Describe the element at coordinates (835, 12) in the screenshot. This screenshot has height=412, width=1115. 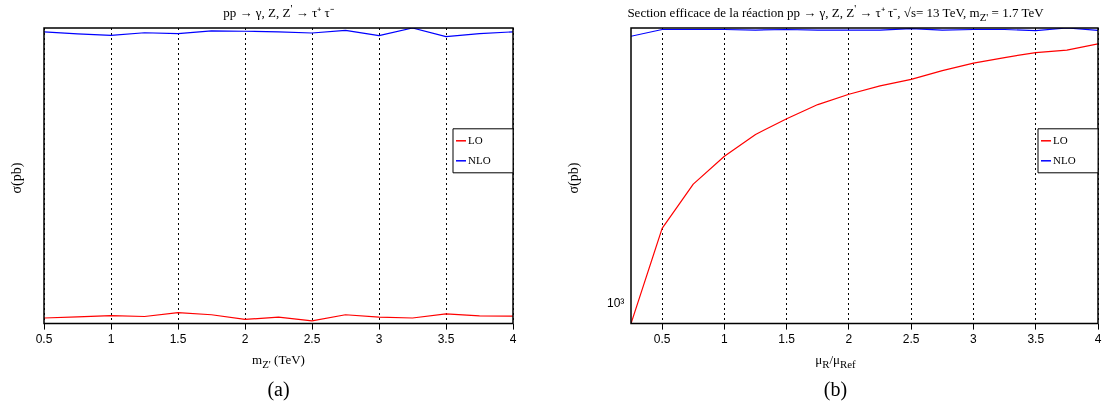
I see `chart-title: Section efficace de la réaction pp → γ, Z, Z$^{'}$ → τ⁺ τ⁻, √s= 13 TeV, m$_{Z'}$ = 1.7 TeV` at that location.